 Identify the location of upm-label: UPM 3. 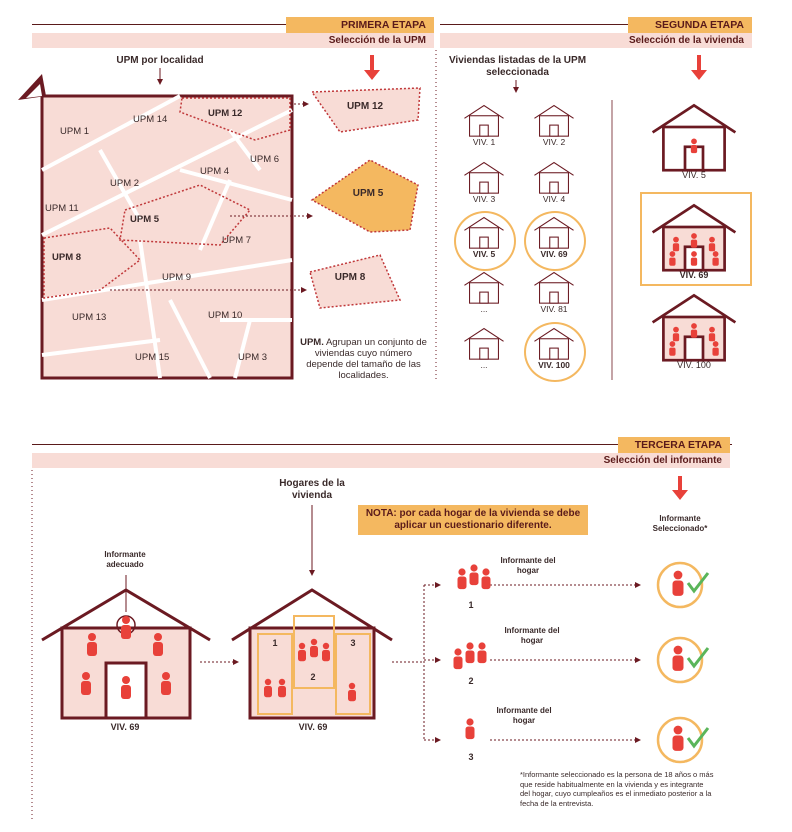
(253, 357).